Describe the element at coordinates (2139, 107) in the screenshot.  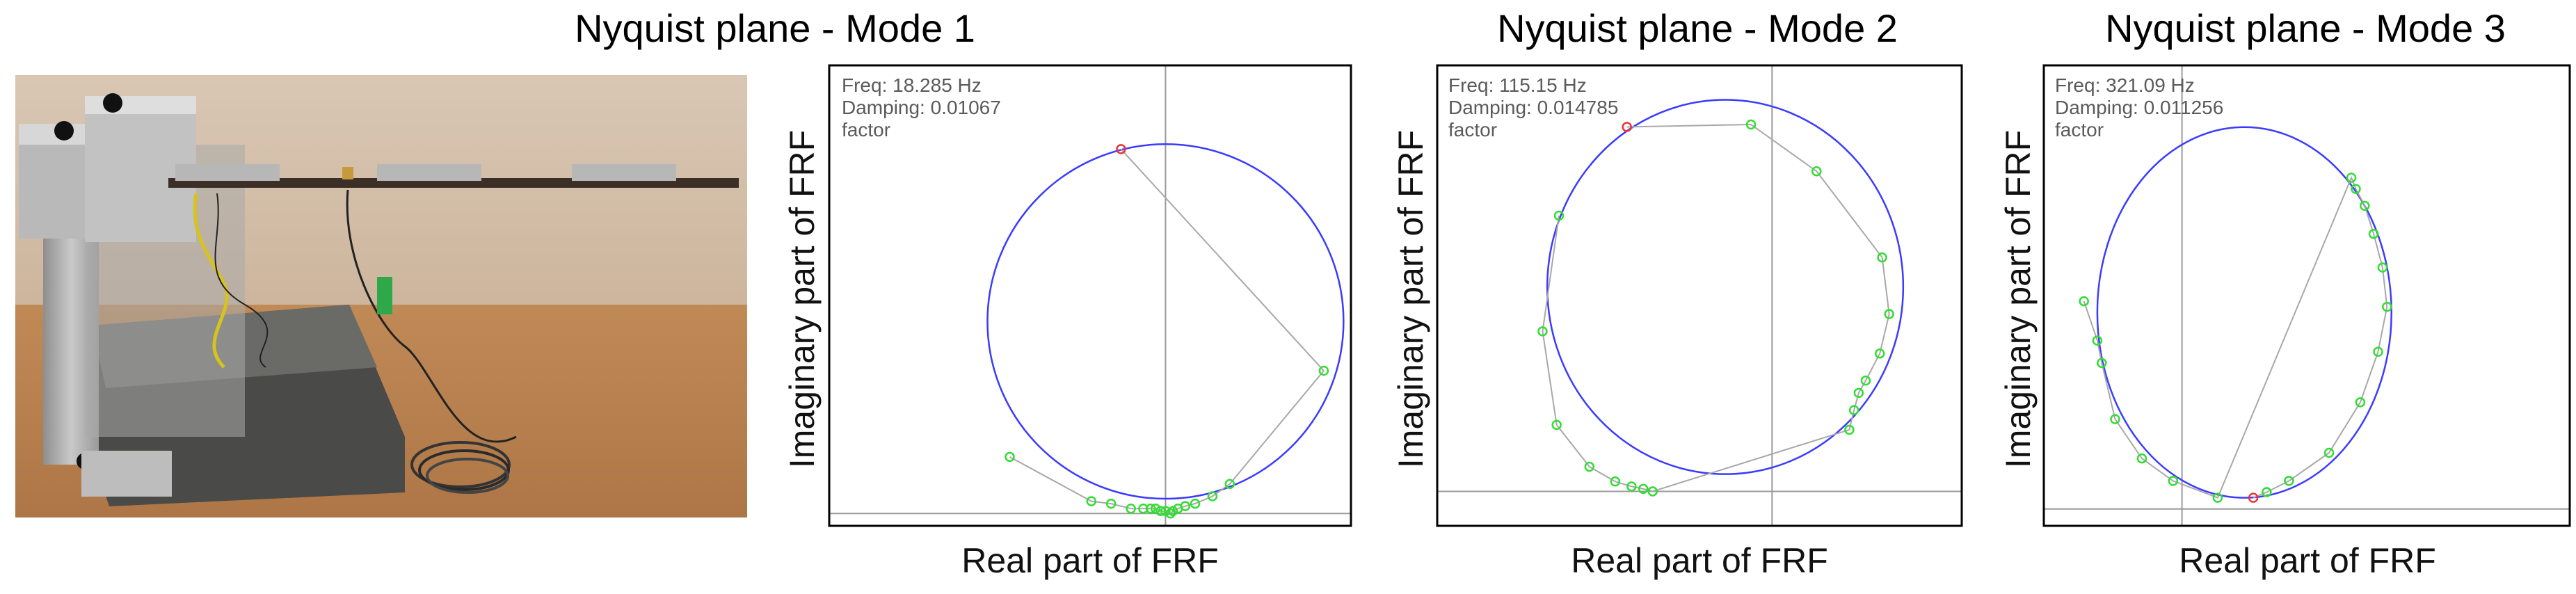
I see `damping-readout: Damping: 0.011256` at that location.